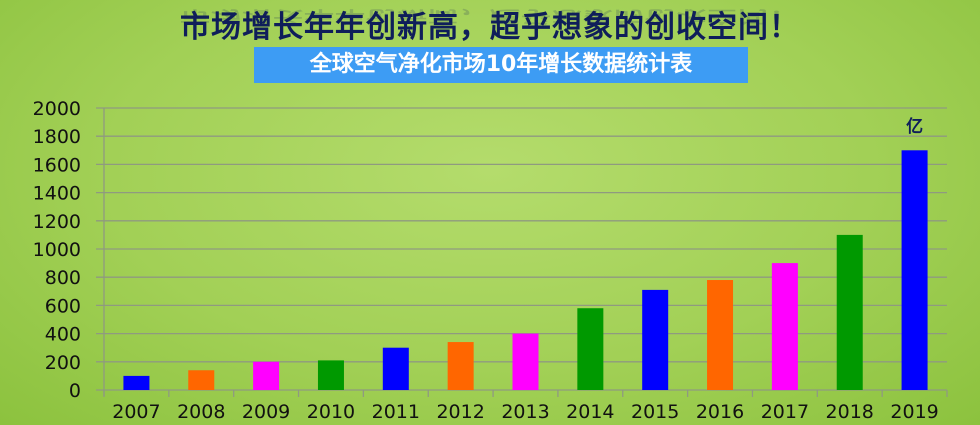 This screenshot has width=980, height=425. Describe the element at coordinates (501, 65) in the screenshot. I see `chart-title-banner: 全球空气净化市场10年增长数据统计表` at that location.